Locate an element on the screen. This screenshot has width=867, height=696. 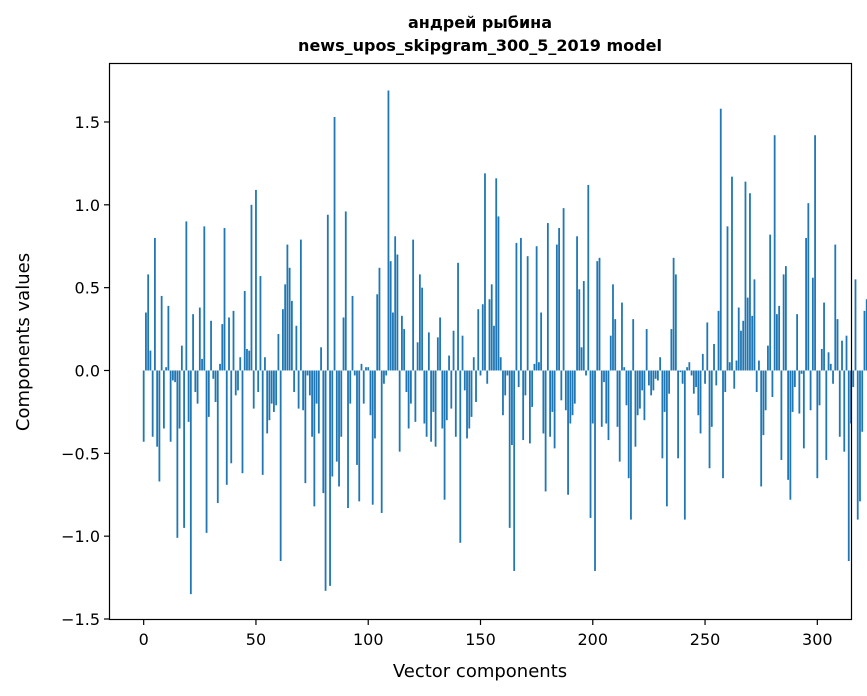
x-tick-label: 200 is located at coordinates (592, 639).